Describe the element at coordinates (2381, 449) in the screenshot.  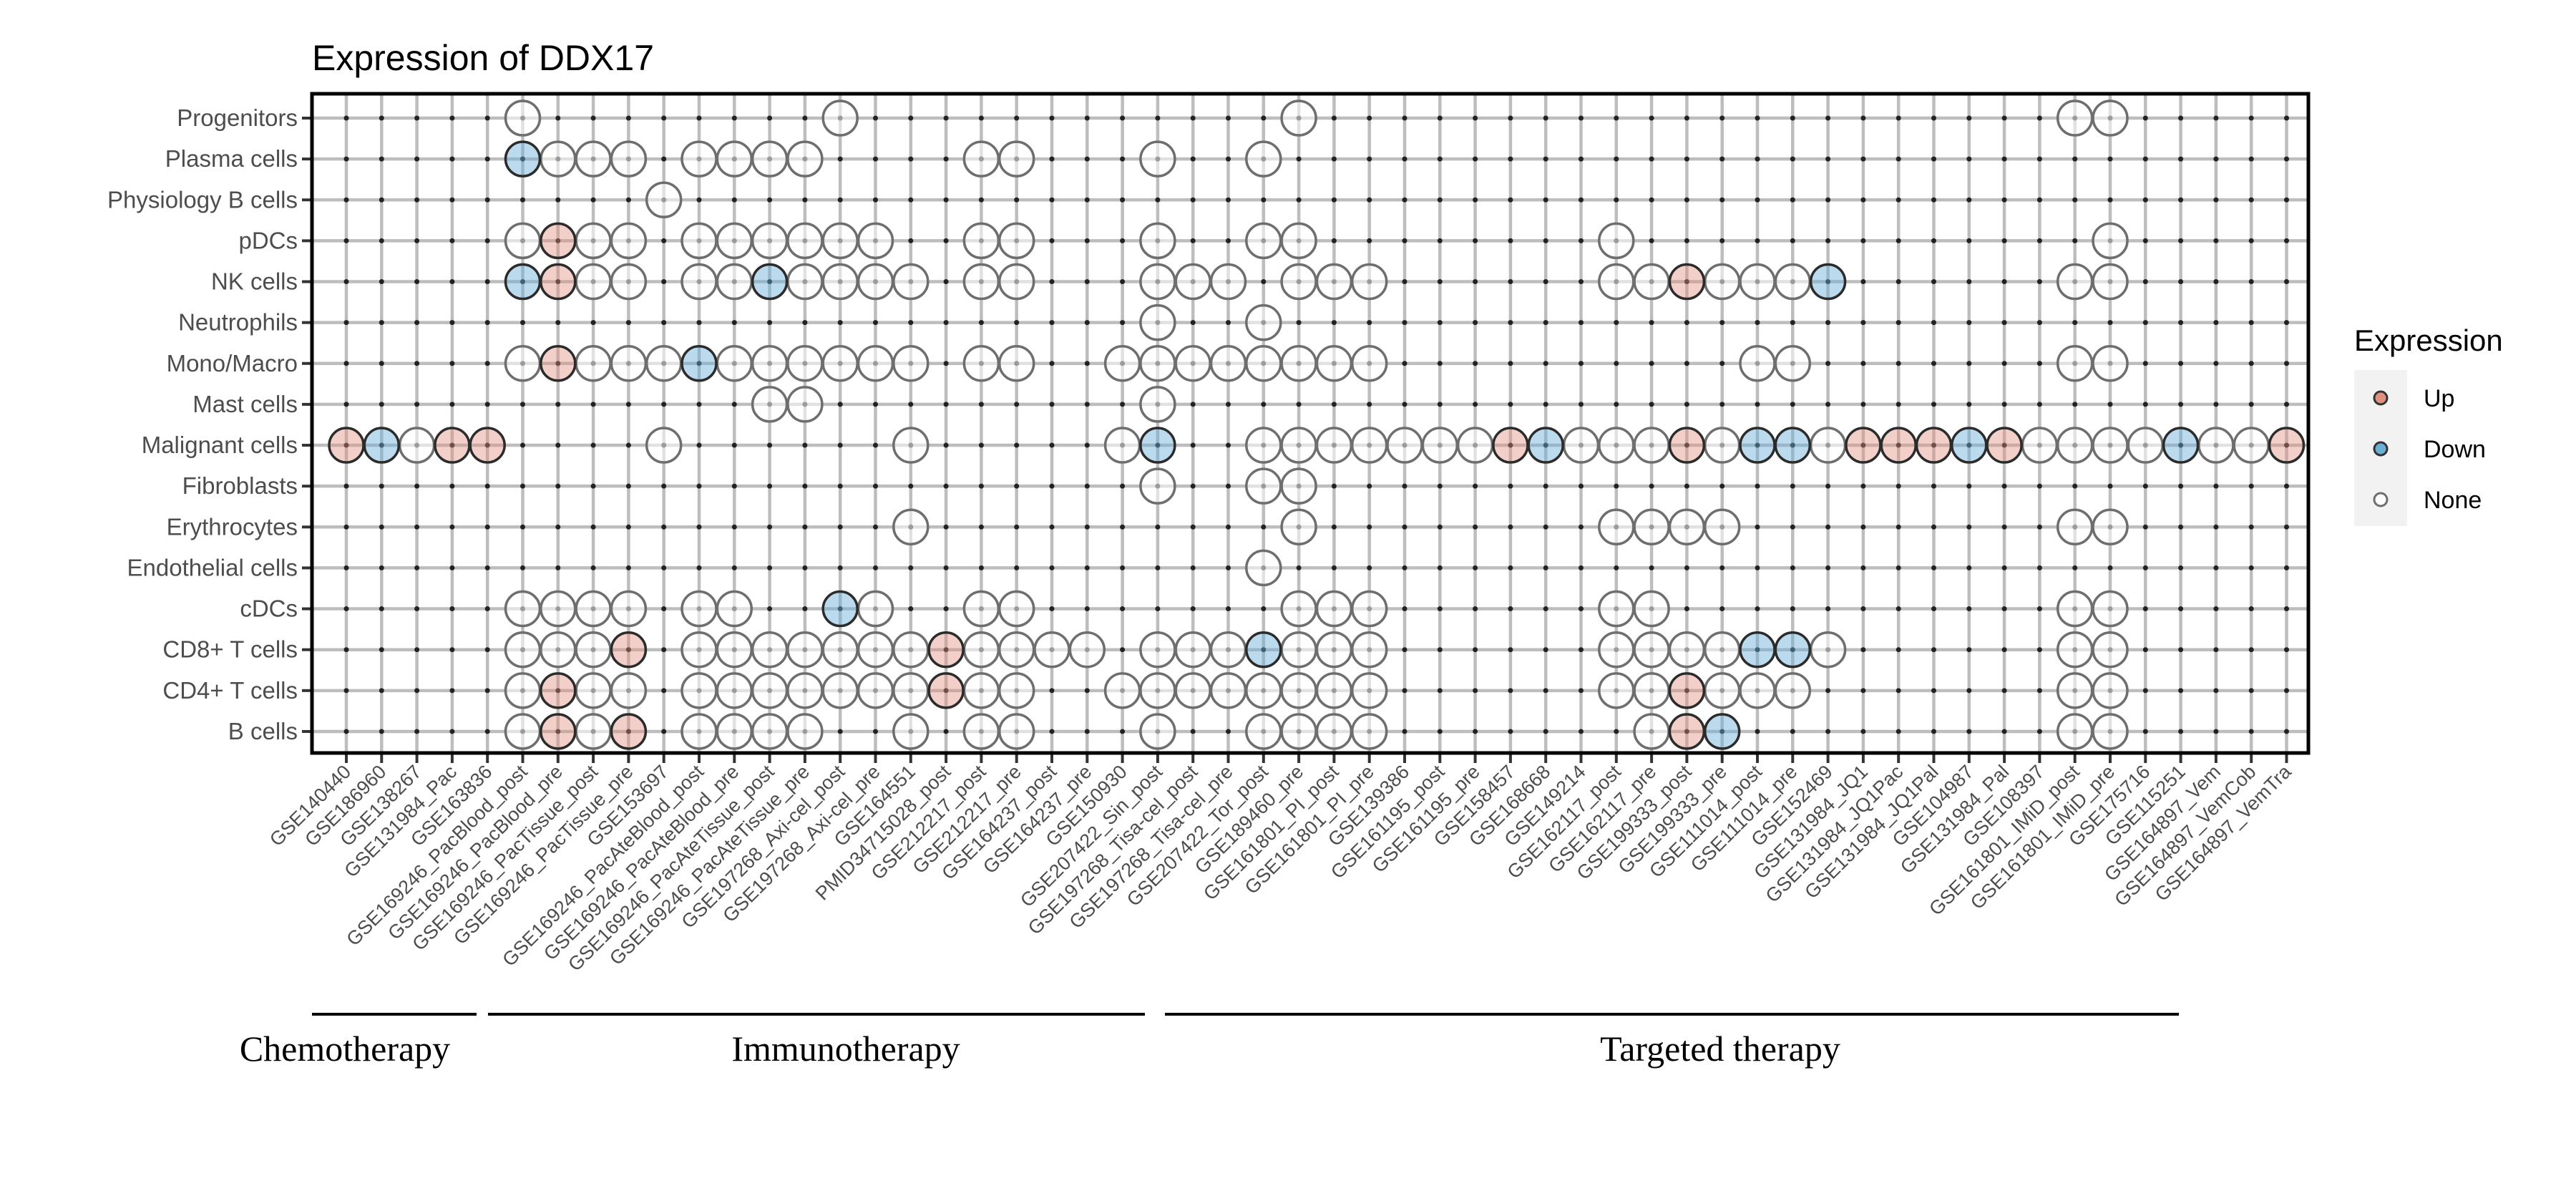
I see `legend-key-down` at that location.